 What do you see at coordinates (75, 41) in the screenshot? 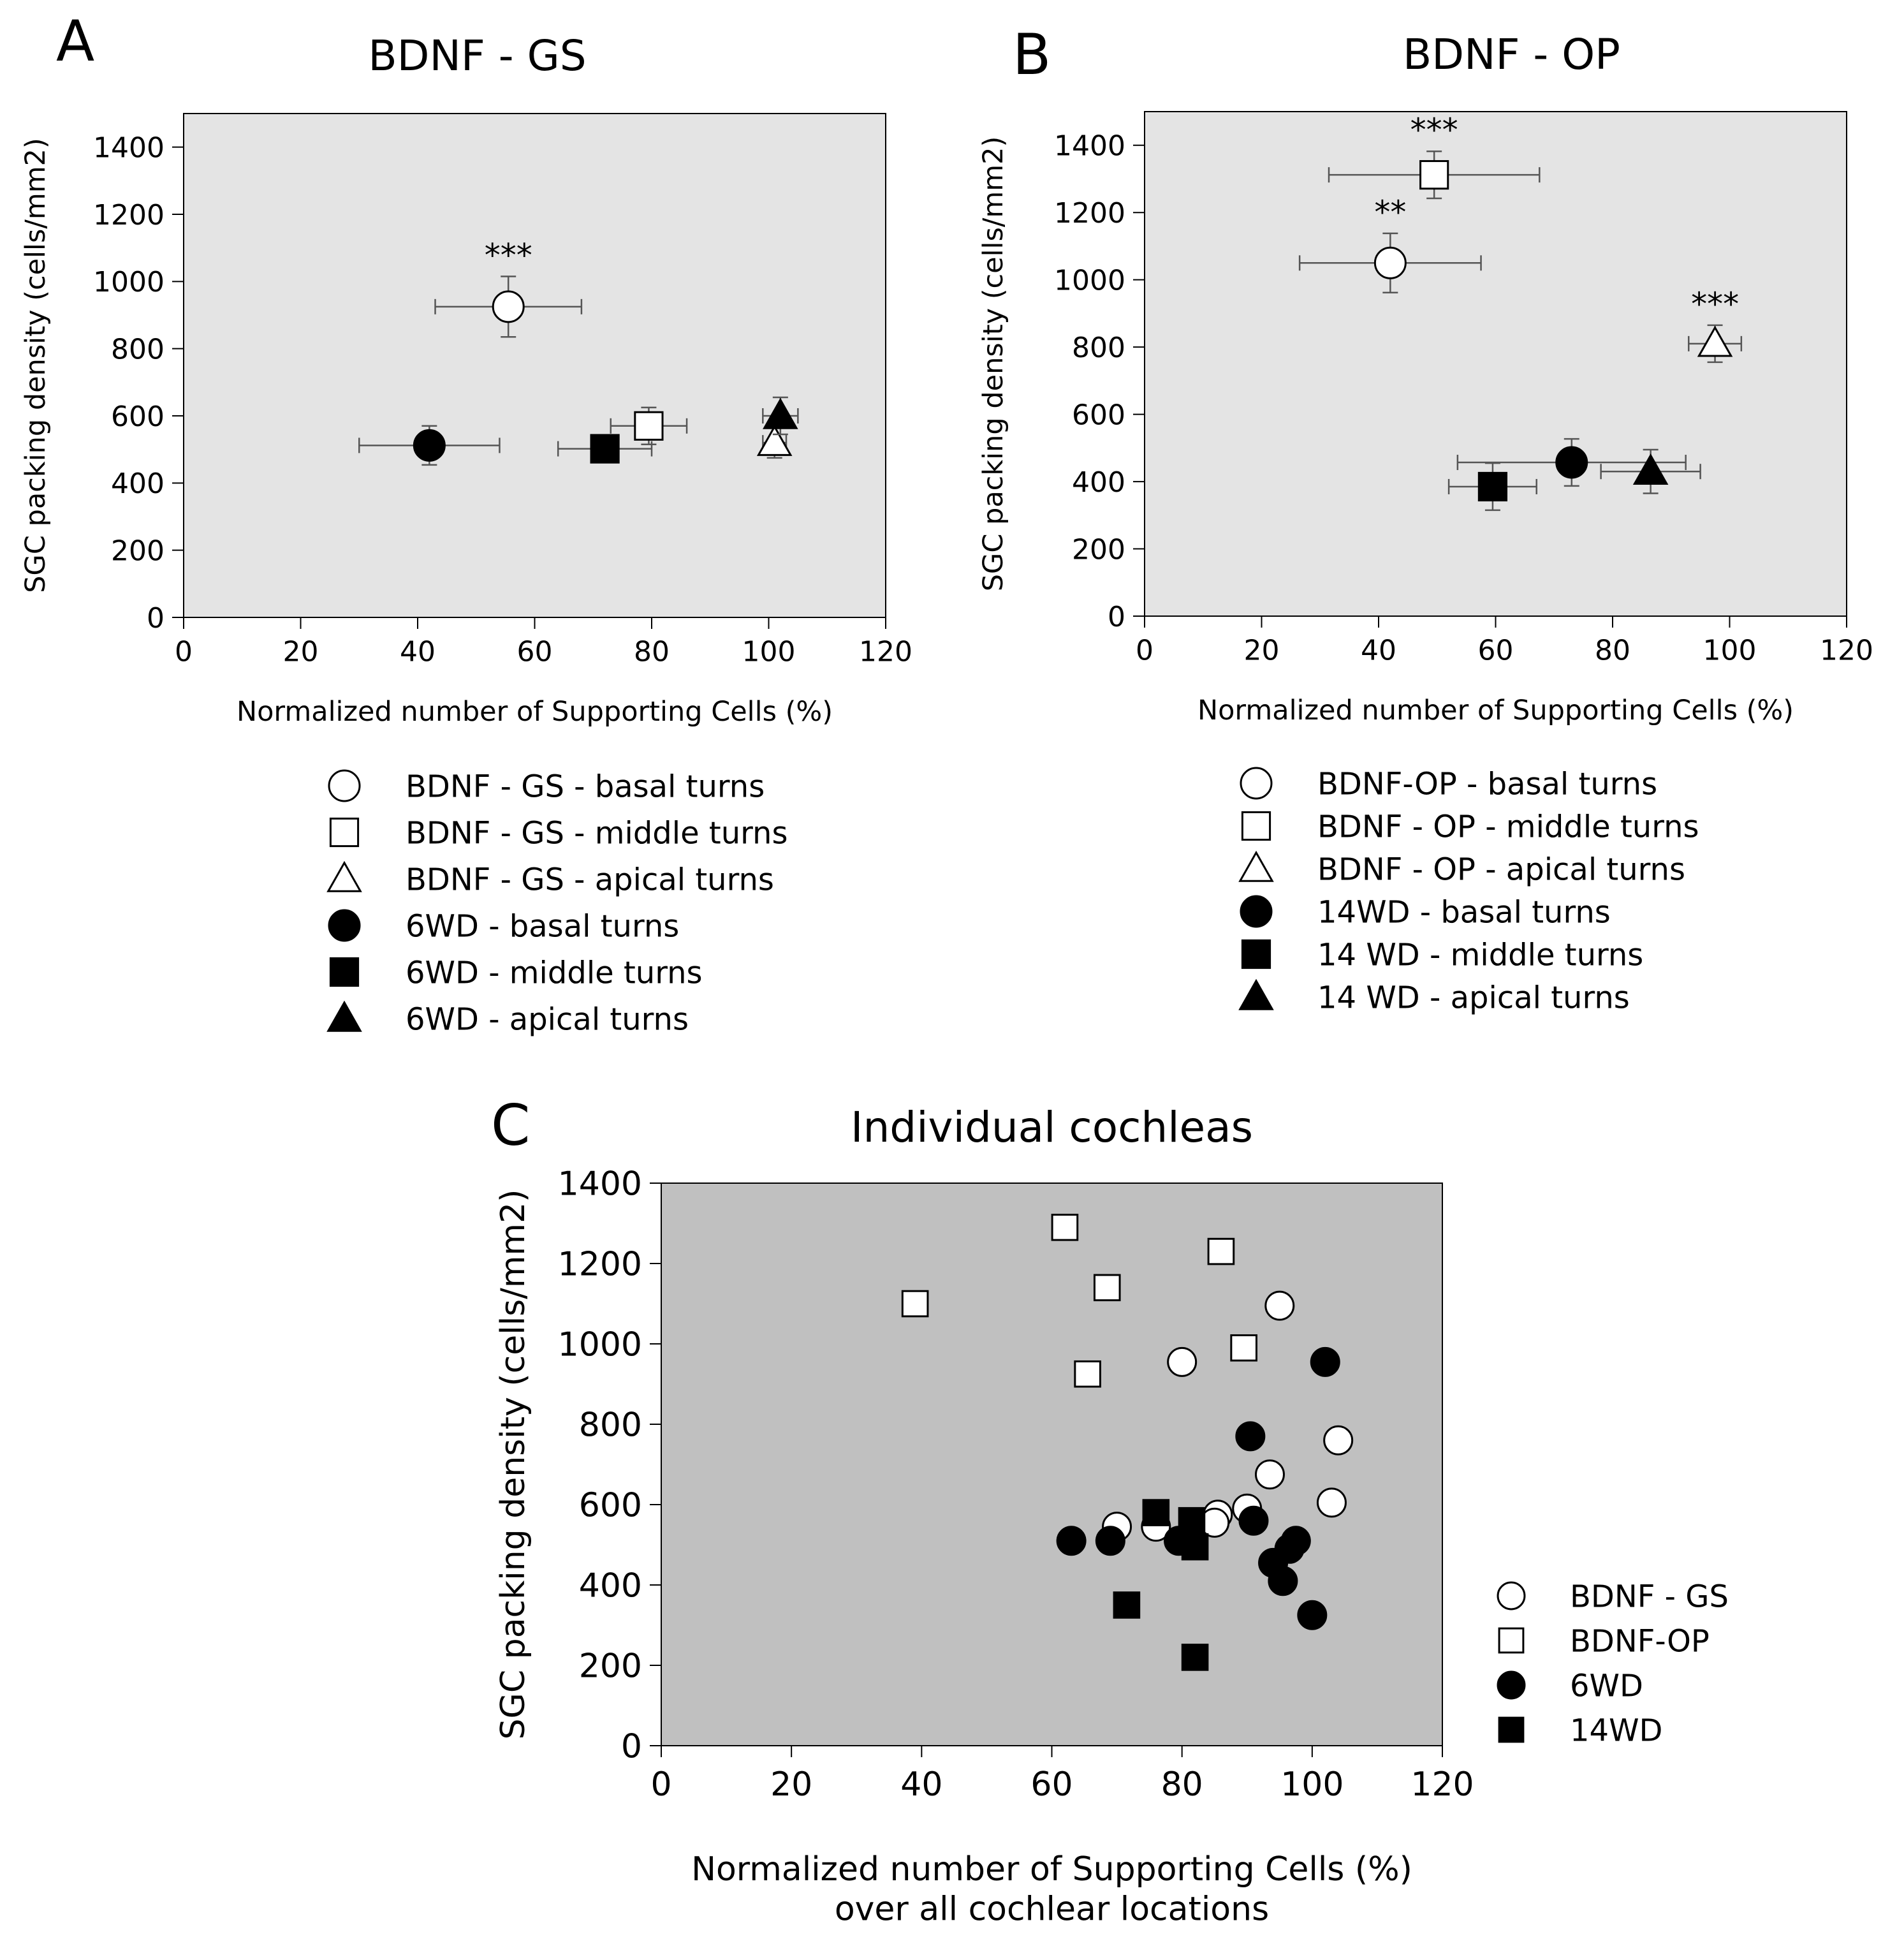
I see `panel-label-a: A` at bounding box center [75, 41].